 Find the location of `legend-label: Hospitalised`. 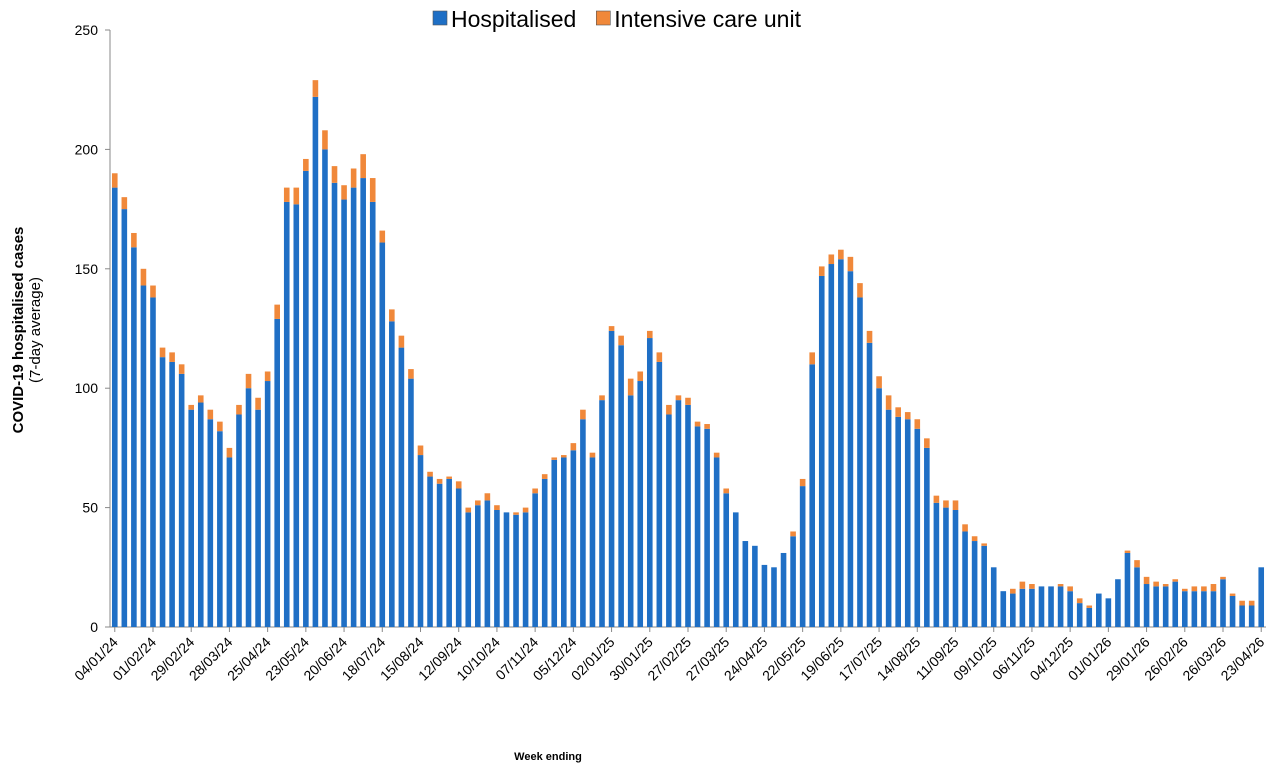

legend-label: Hospitalised is located at coordinates (513, 19).